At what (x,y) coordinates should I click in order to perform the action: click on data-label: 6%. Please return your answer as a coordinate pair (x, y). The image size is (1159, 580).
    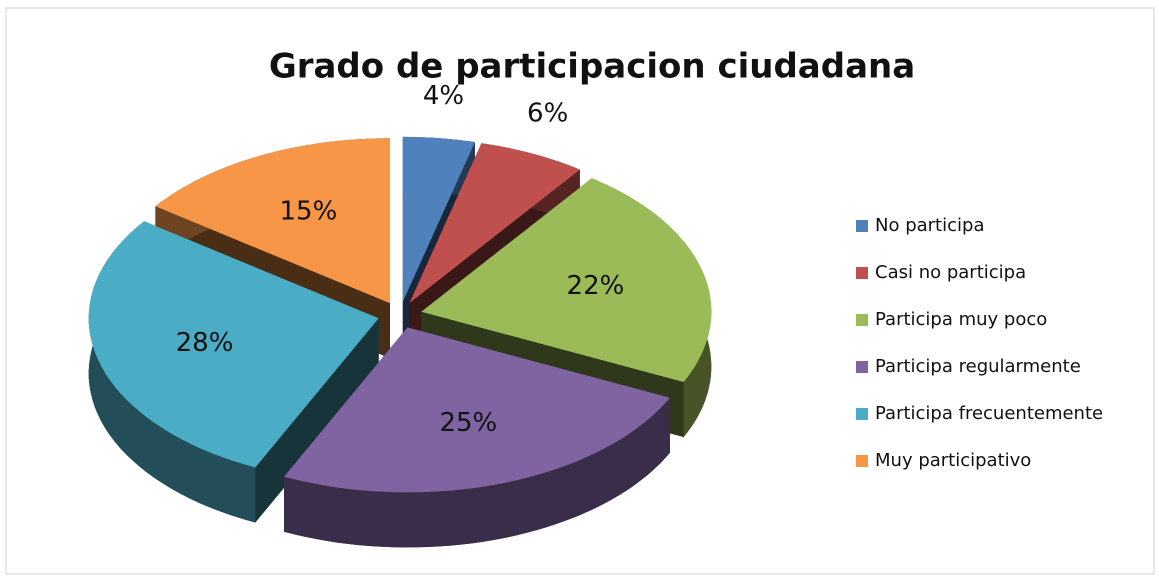
    Looking at the image, I should click on (547, 113).